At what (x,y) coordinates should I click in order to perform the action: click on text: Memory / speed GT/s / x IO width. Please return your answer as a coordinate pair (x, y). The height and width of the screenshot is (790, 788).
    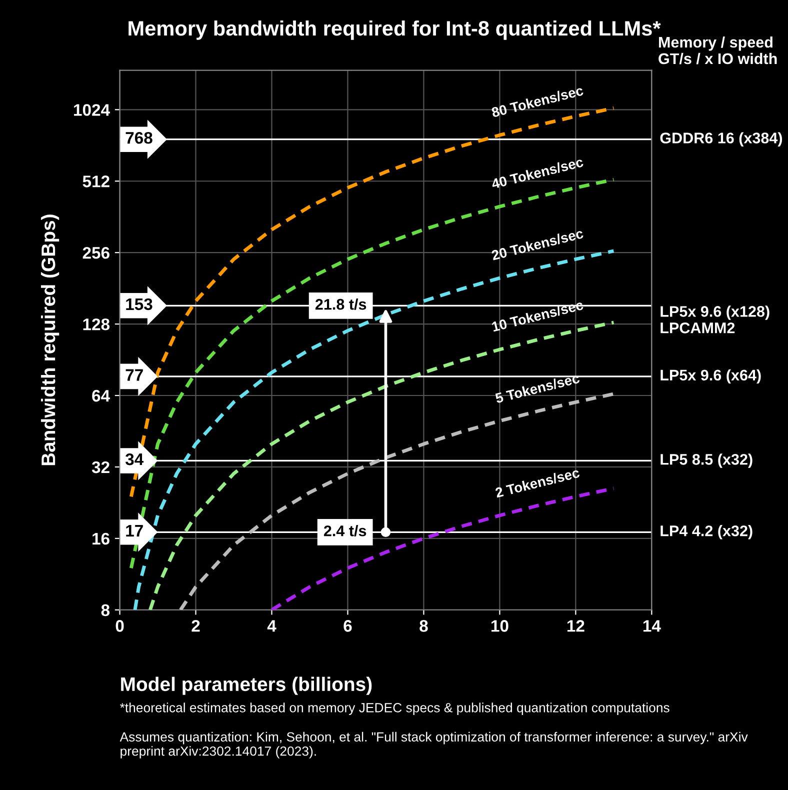
    Looking at the image, I should click on (717, 50).